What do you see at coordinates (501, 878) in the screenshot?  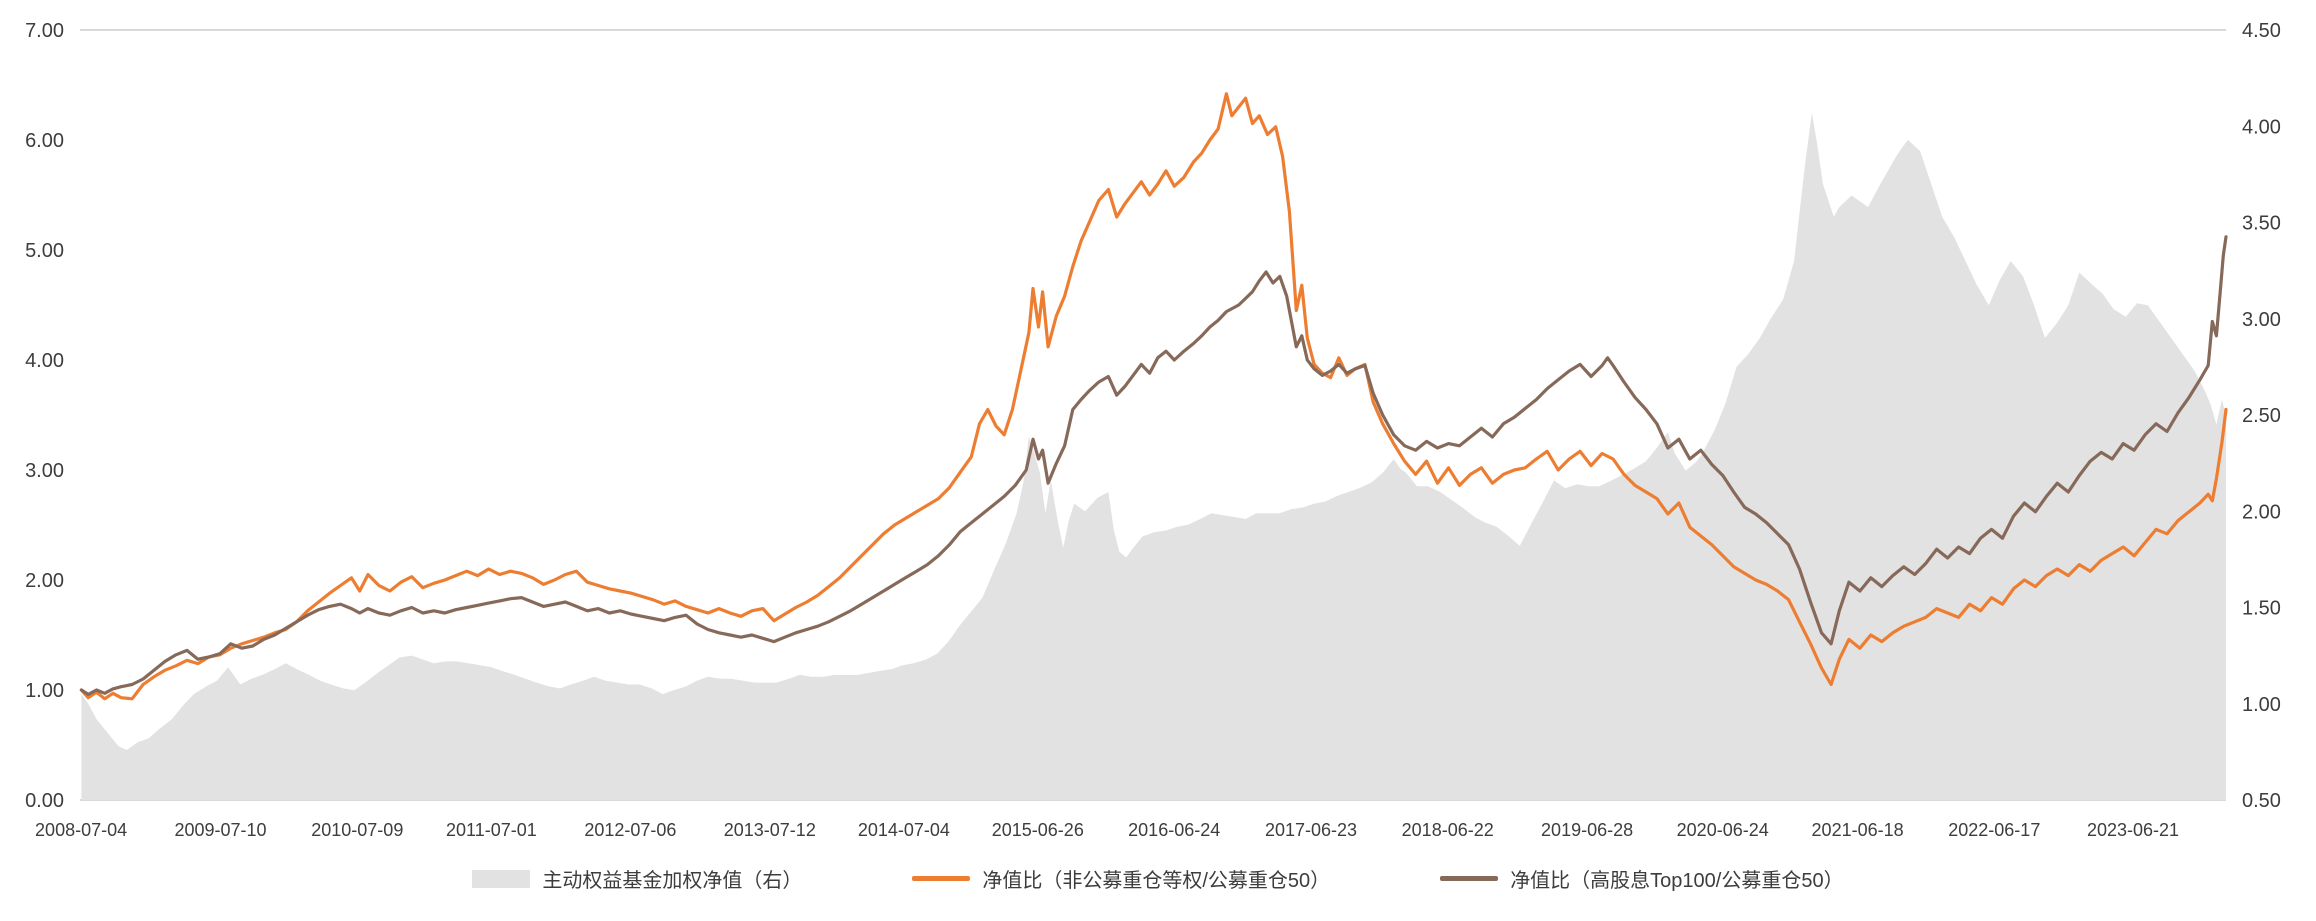 I see `area-series-swatch` at bounding box center [501, 878].